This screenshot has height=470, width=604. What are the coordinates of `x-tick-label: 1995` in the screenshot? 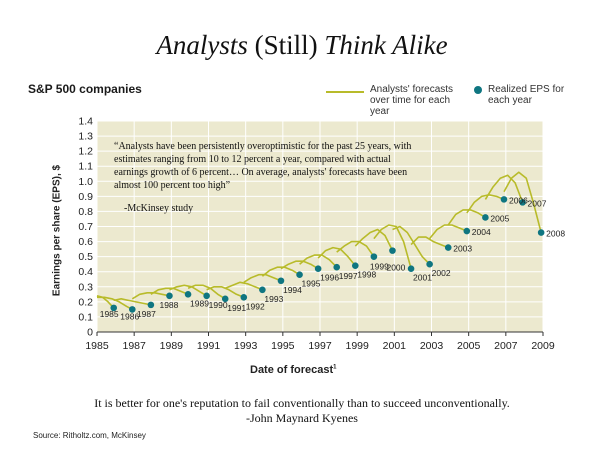 It's located at (283, 346).